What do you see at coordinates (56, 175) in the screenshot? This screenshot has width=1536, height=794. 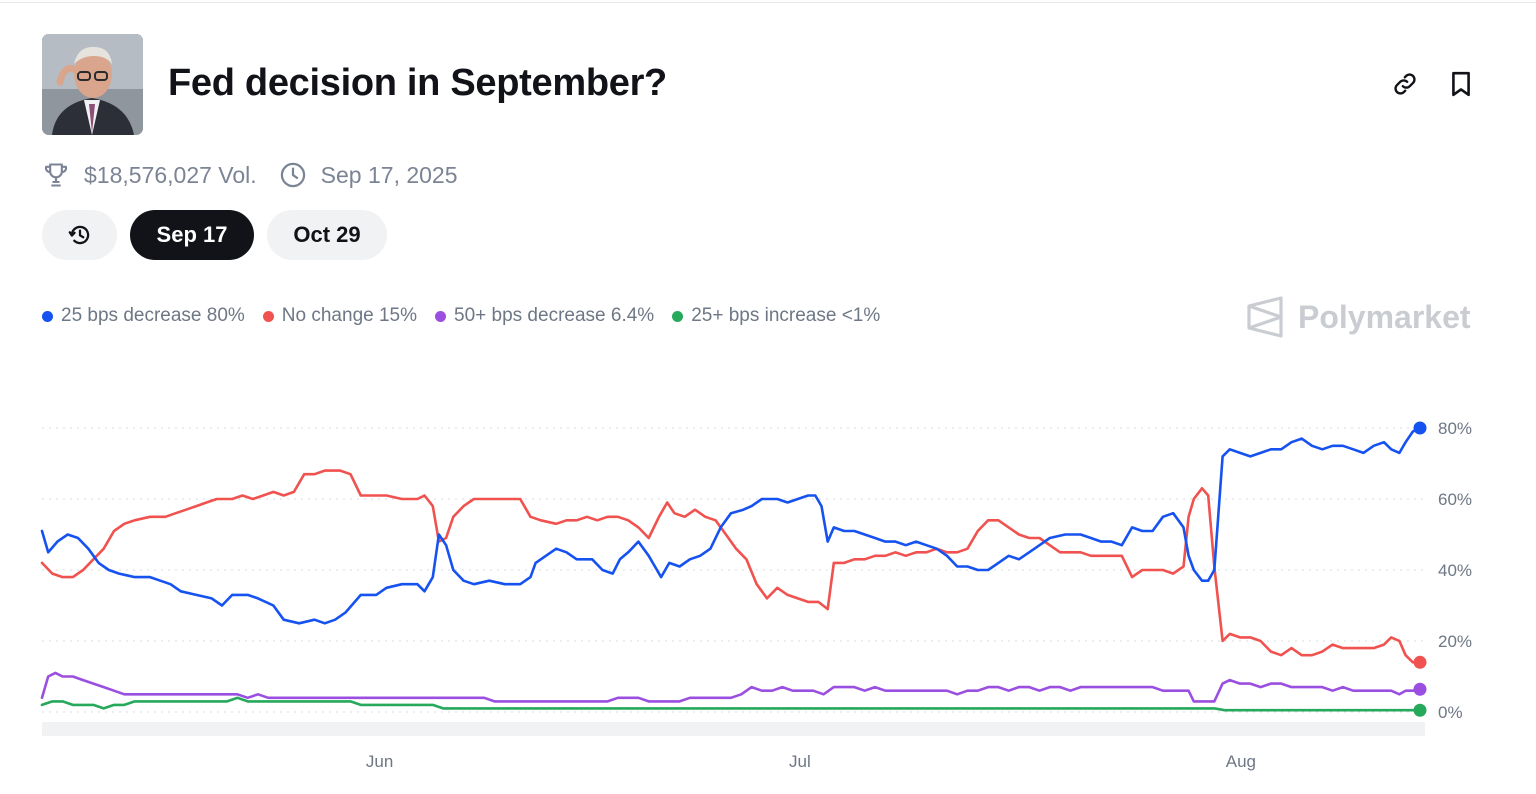 I see `trophy-icon` at bounding box center [56, 175].